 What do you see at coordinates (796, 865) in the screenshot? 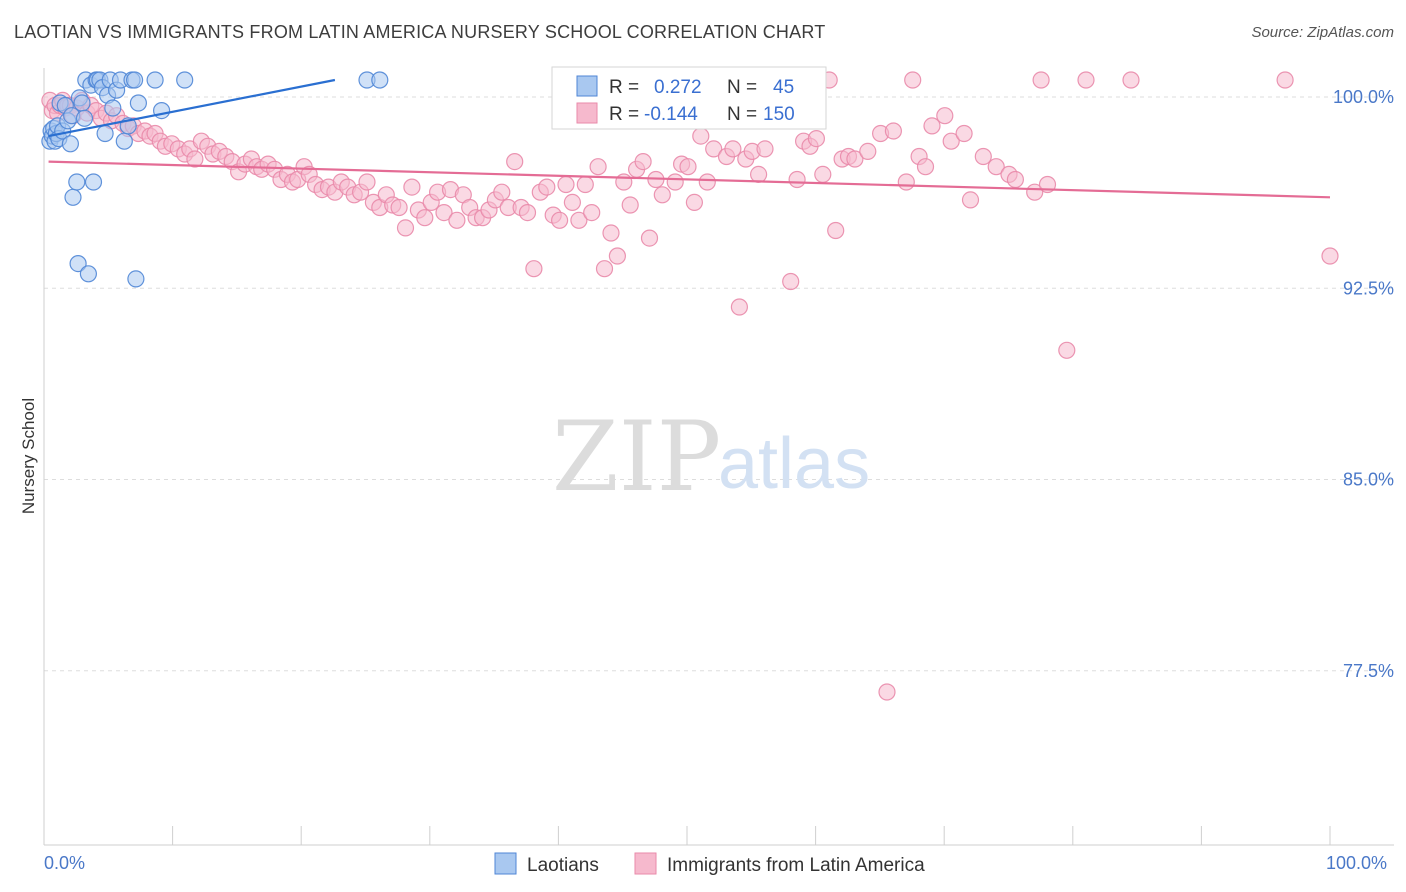
I see `bottom-legend-label-immigrants: Immigrants from Latin America` at bounding box center [796, 865].